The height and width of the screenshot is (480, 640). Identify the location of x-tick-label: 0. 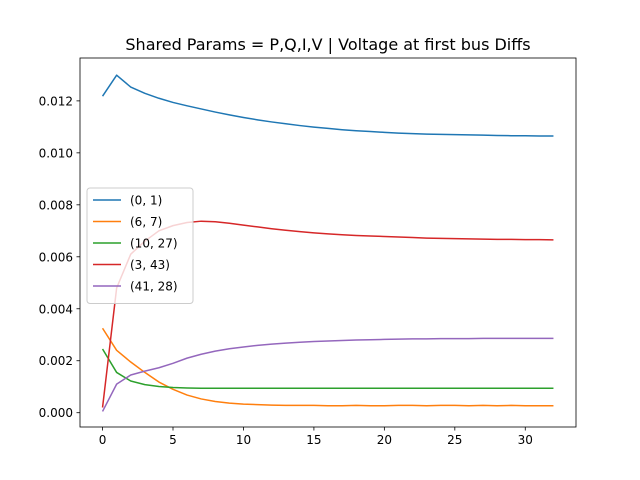
(103, 440).